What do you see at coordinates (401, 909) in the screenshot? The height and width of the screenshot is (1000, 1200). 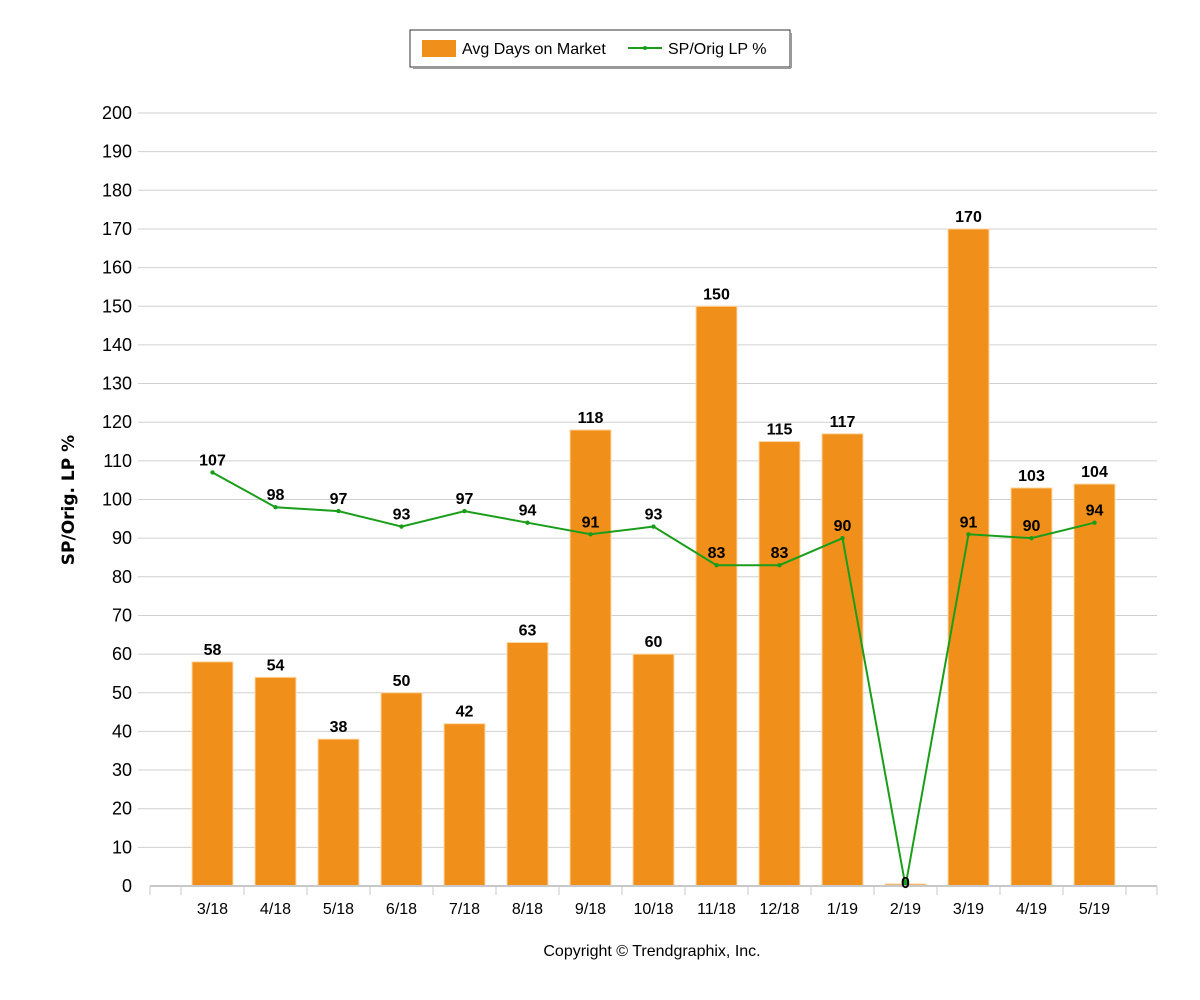 I see `x-tick-label: 6/18` at bounding box center [401, 909].